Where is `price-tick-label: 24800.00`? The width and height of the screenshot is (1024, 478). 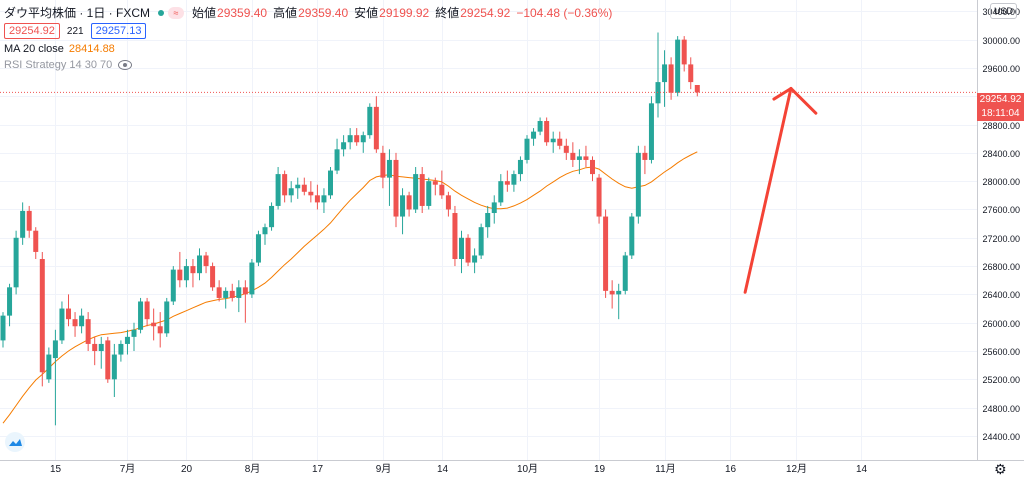
price-tick-label: 24800.00 is located at coordinates (1001, 409).